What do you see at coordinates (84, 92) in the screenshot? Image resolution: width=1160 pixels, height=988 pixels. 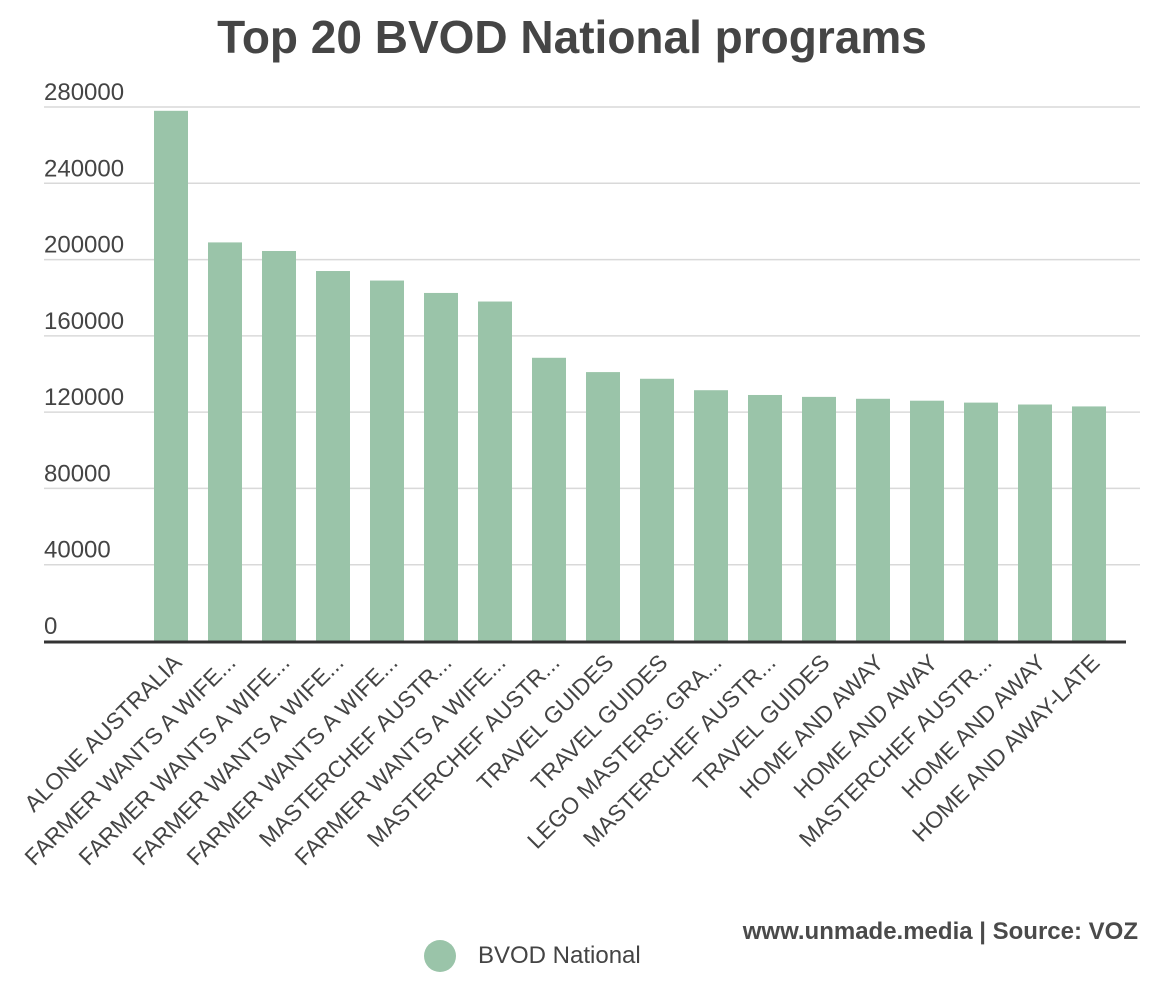 I see `y-tick-label: 280000` at bounding box center [84, 92].